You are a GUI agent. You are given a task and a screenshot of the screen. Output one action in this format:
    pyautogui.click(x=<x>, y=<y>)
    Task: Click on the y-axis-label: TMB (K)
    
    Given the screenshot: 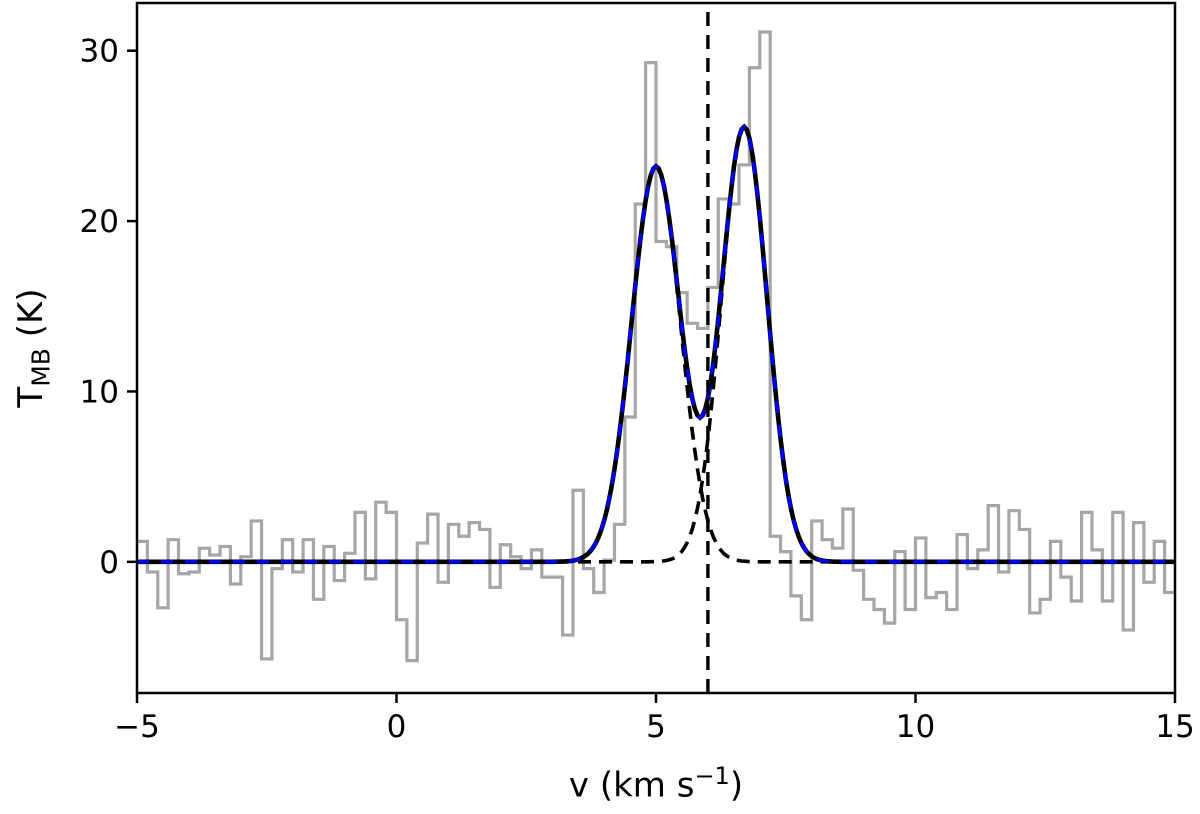 What is the action you would take?
    pyautogui.click(x=33, y=348)
    